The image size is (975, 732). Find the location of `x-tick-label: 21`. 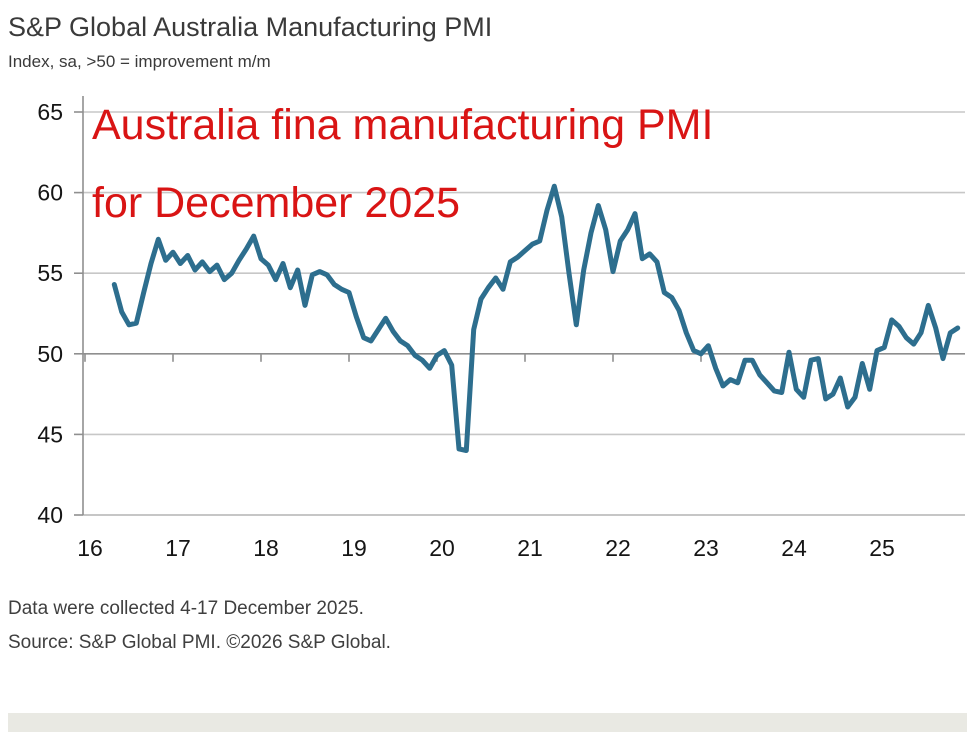

x-tick-label: 21 is located at coordinates (530, 548).